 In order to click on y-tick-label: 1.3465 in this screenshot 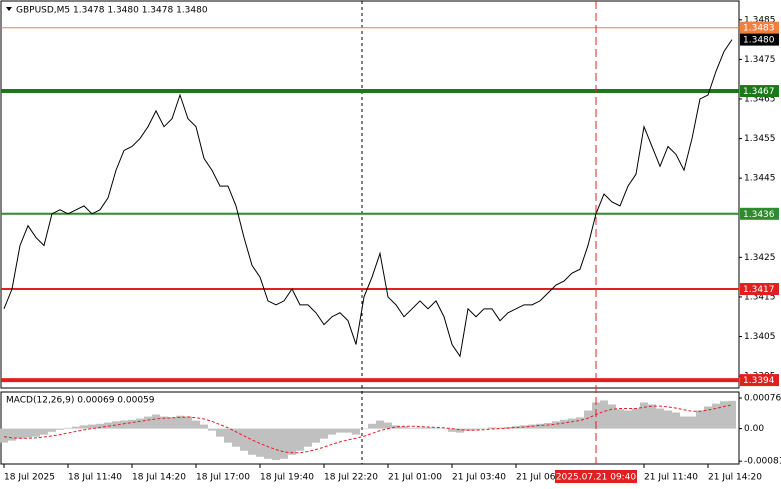, I will do `click(760, 99)`.